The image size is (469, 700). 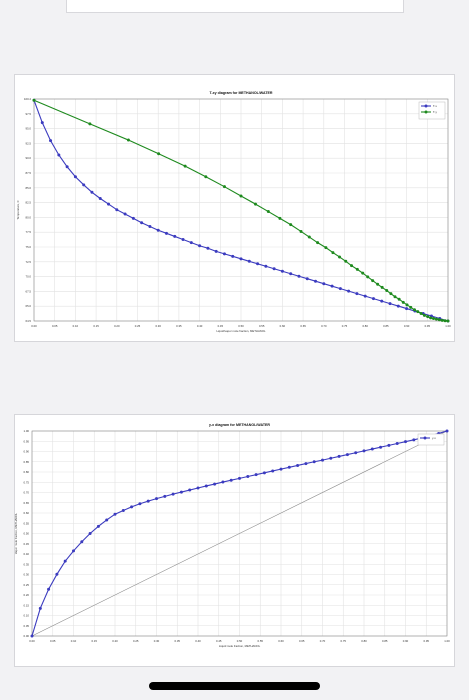 What do you see at coordinates (434, 438) in the screenshot?
I see `legend-label-y-x: y-x` at bounding box center [434, 438].